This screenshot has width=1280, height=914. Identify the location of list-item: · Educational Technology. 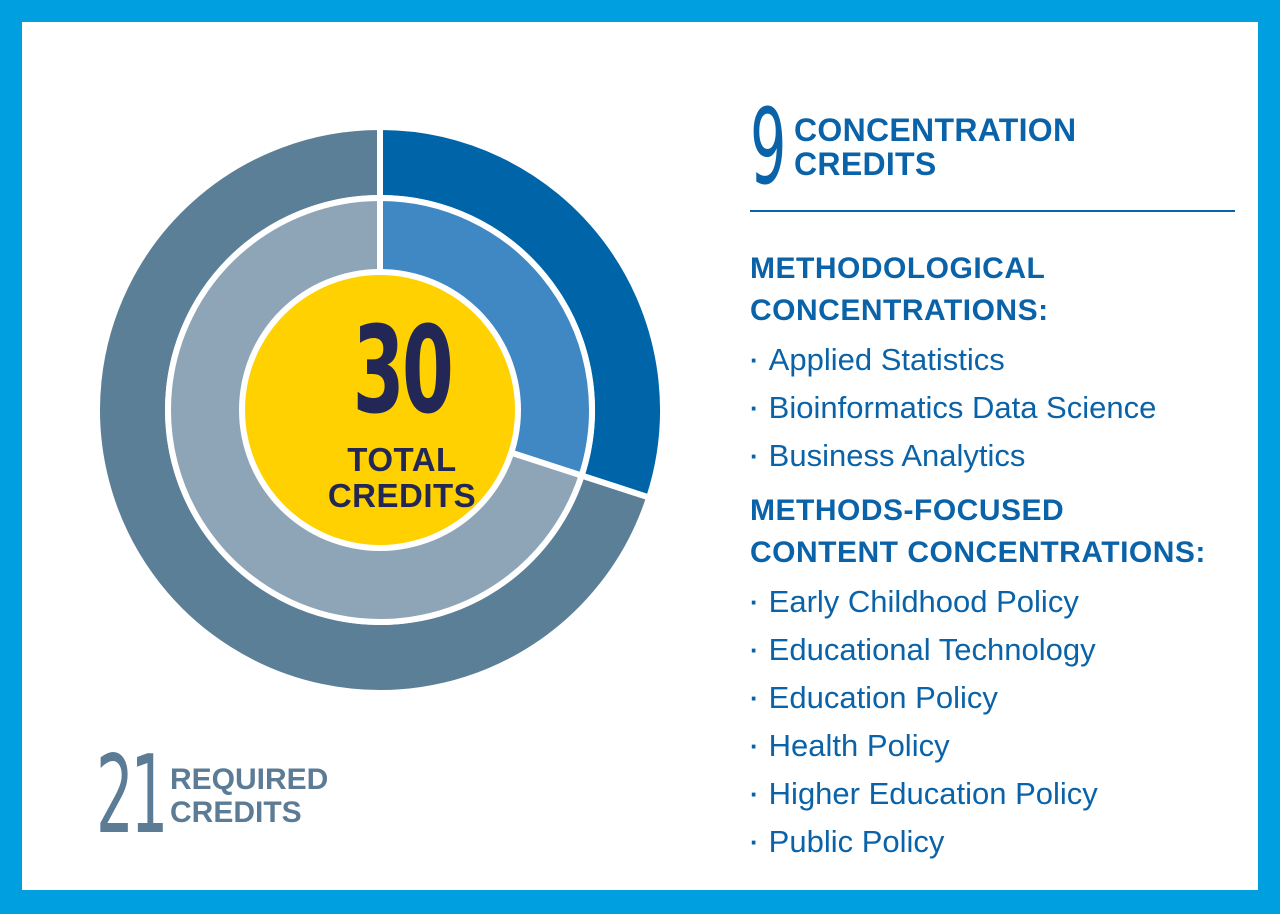
(1000, 650).